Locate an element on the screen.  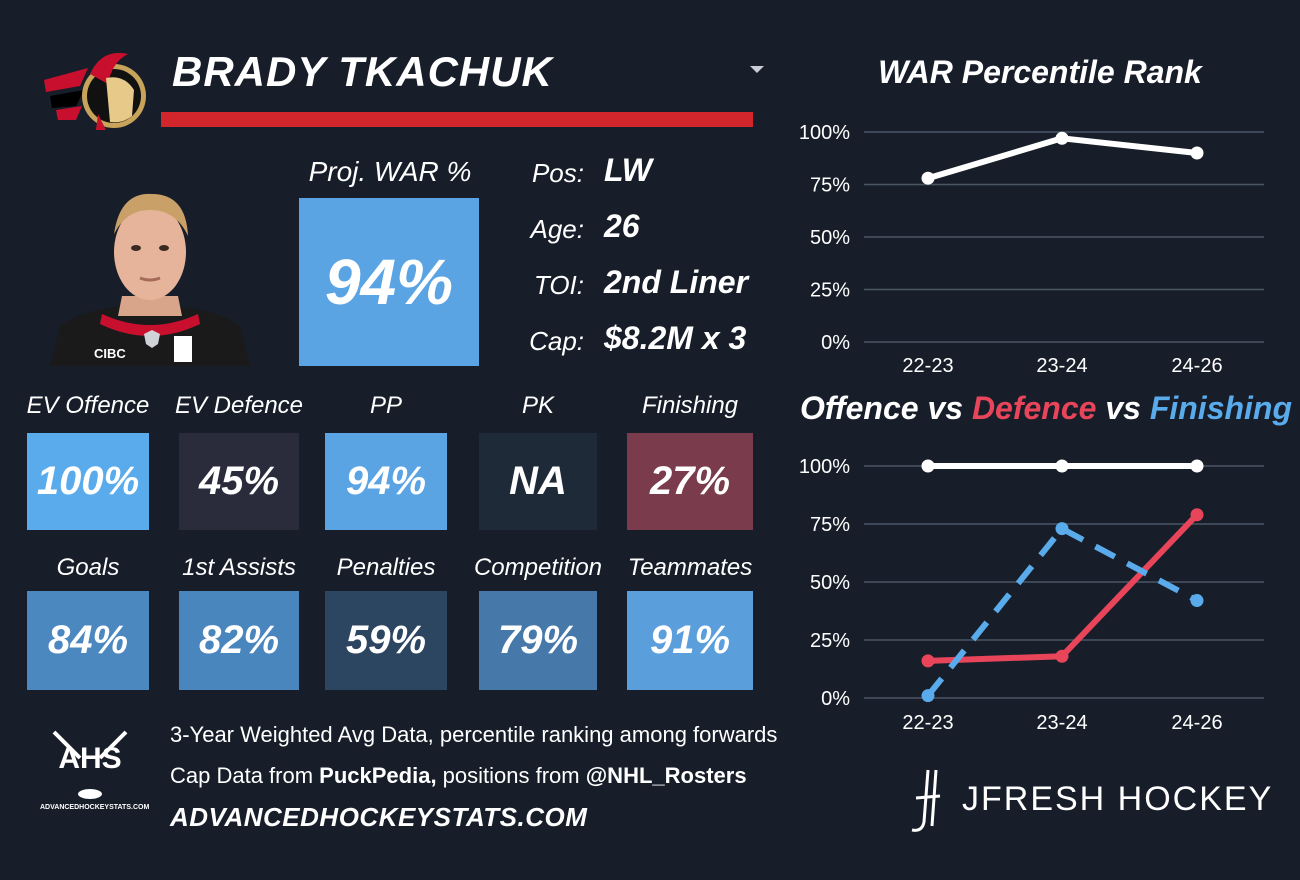
stat-tile-2-1: 82% is located at coordinates (239, 640).